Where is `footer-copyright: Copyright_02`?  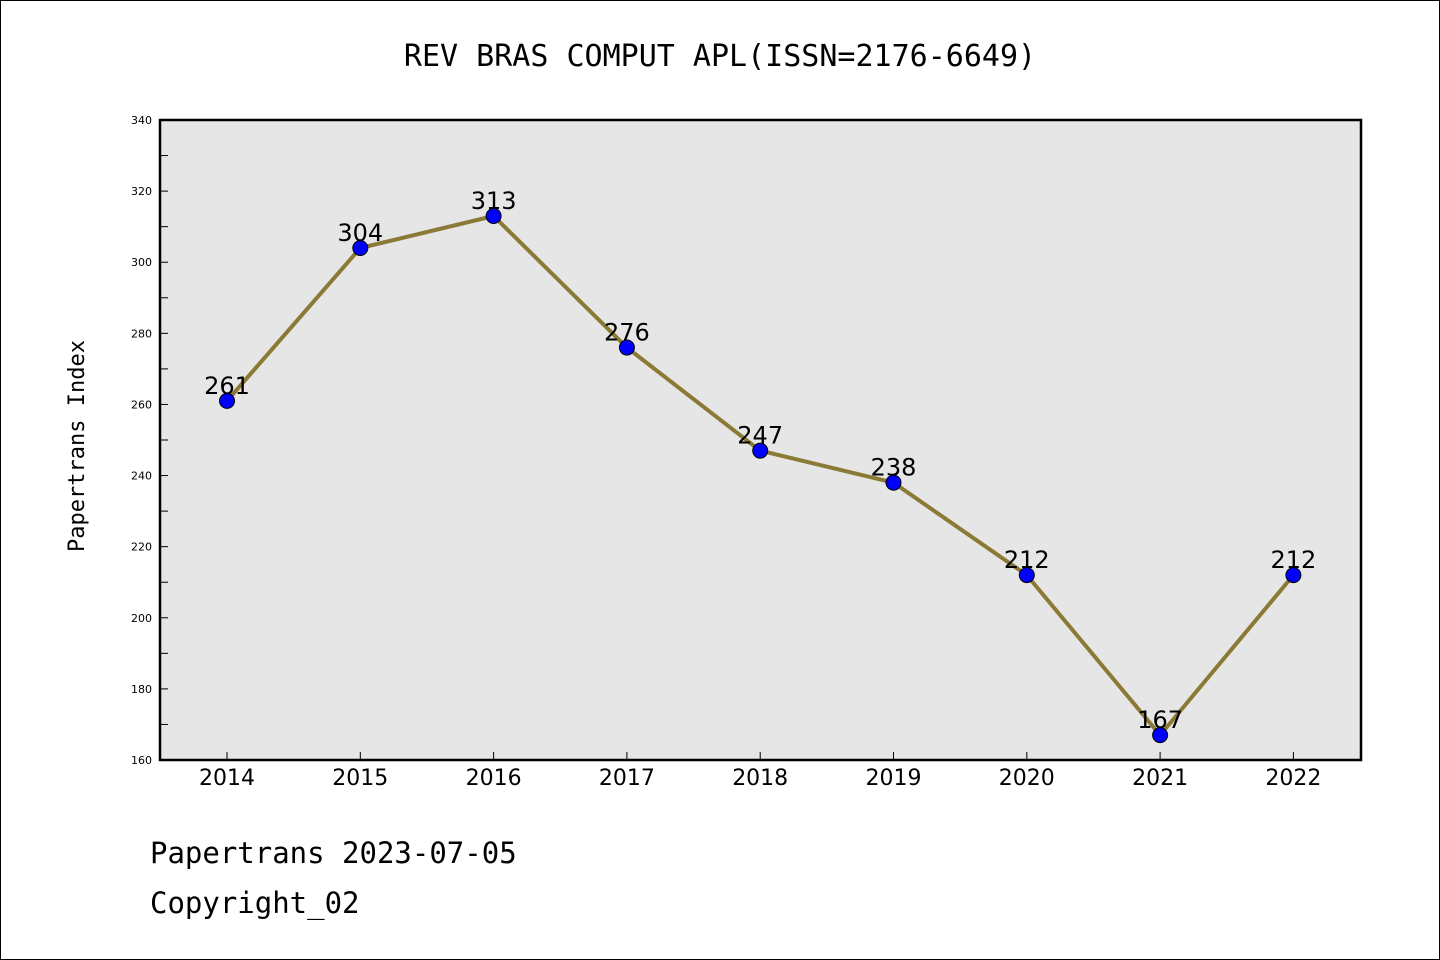 footer-copyright: Copyright_02 is located at coordinates (255, 903).